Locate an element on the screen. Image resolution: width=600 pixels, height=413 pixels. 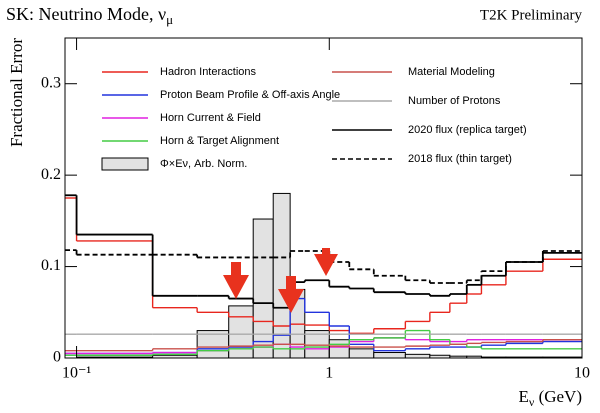
y-tick-label: 0.1 is located at coordinates (51, 265).